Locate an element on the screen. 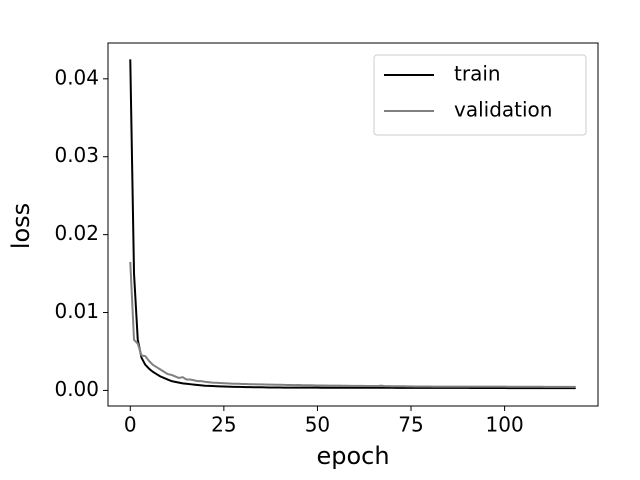 The image size is (640, 480). y-tick-label: 0.04 is located at coordinates (76, 77).